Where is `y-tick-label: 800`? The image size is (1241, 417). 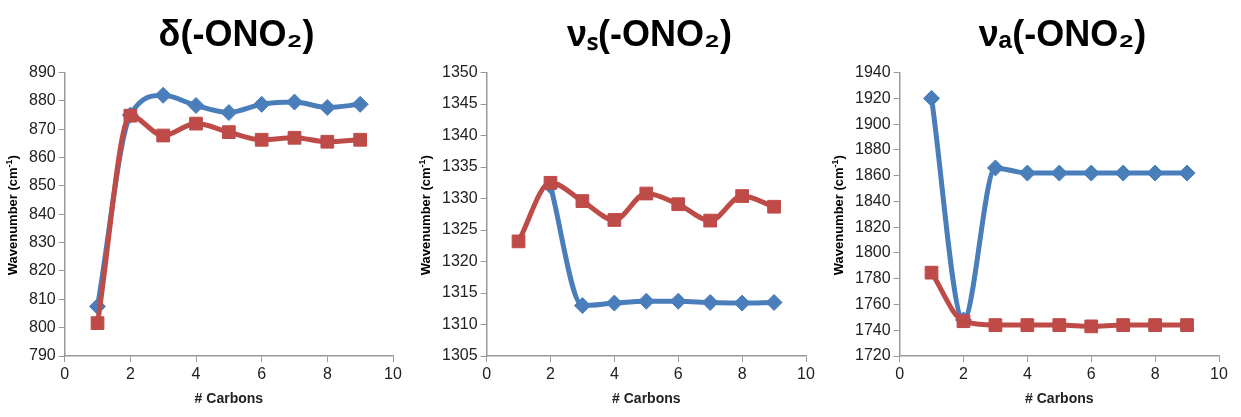 y-tick-label: 800 is located at coordinates (42, 327).